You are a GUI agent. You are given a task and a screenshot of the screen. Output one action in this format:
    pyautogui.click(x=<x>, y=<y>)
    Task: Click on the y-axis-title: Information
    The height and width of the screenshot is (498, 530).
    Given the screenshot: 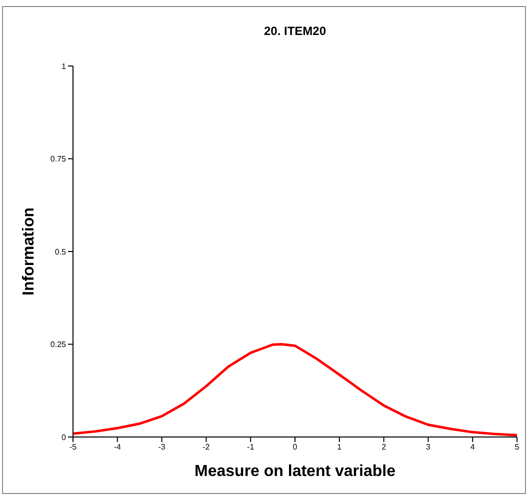 What is the action you would take?
    pyautogui.click(x=29, y=252)
    